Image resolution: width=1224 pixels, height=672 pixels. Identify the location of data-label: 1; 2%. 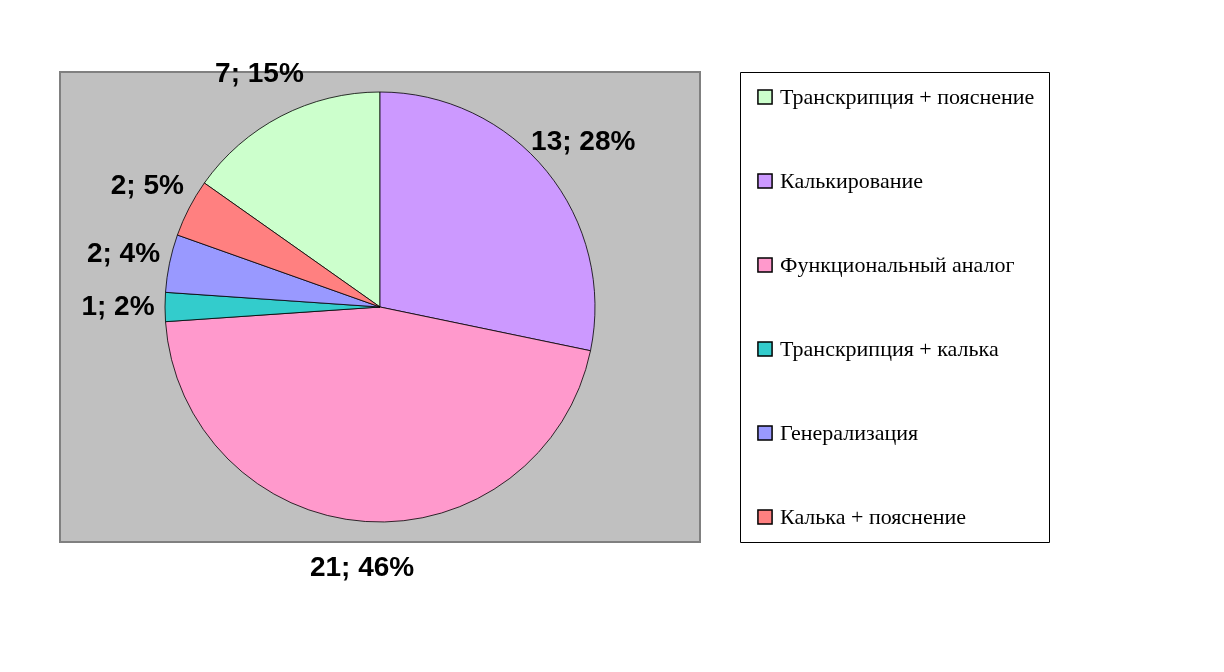
(118, 305).